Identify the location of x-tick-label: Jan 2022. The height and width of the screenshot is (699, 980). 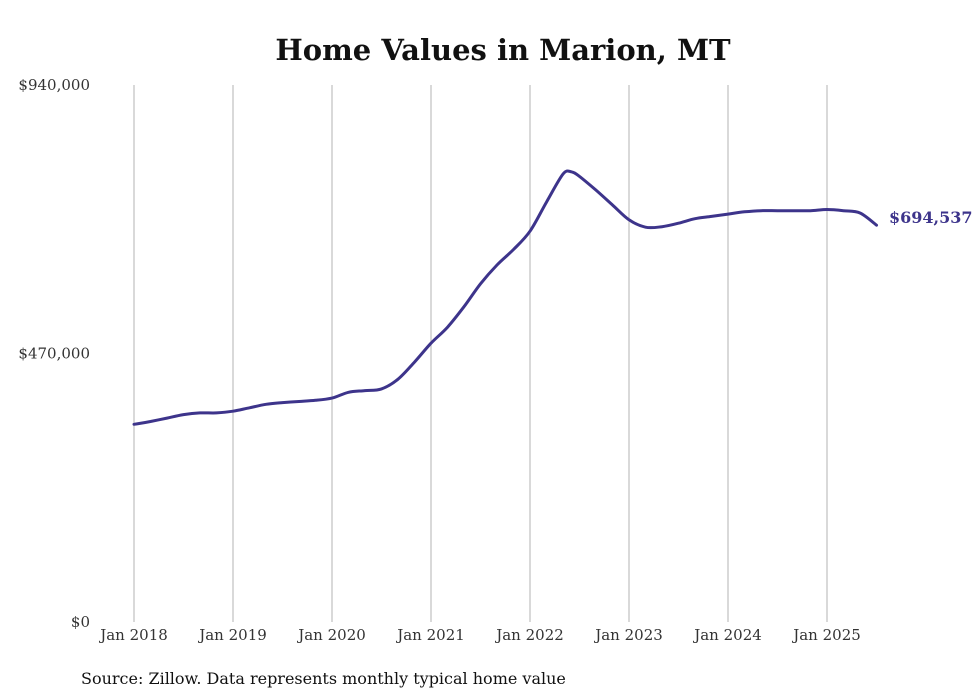
(529, 635).